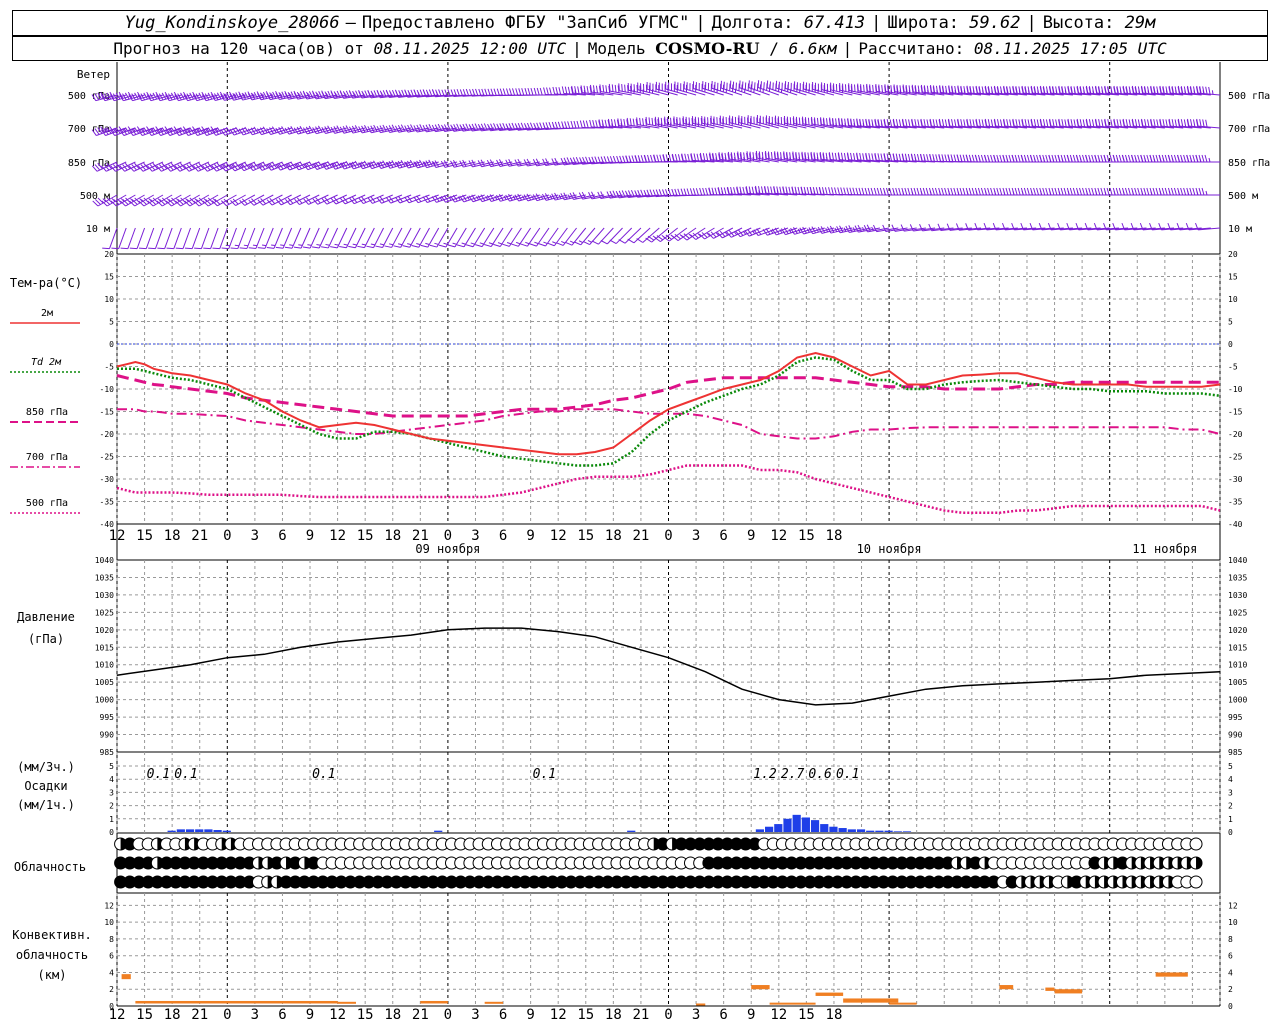 Image resolution: width=1280 pixels, height=1024 pixels. What do you see at coordinates (104, 630) in the screenshot?
I see `pressure-y-tick: 1020` at bounding box center [104, 630].